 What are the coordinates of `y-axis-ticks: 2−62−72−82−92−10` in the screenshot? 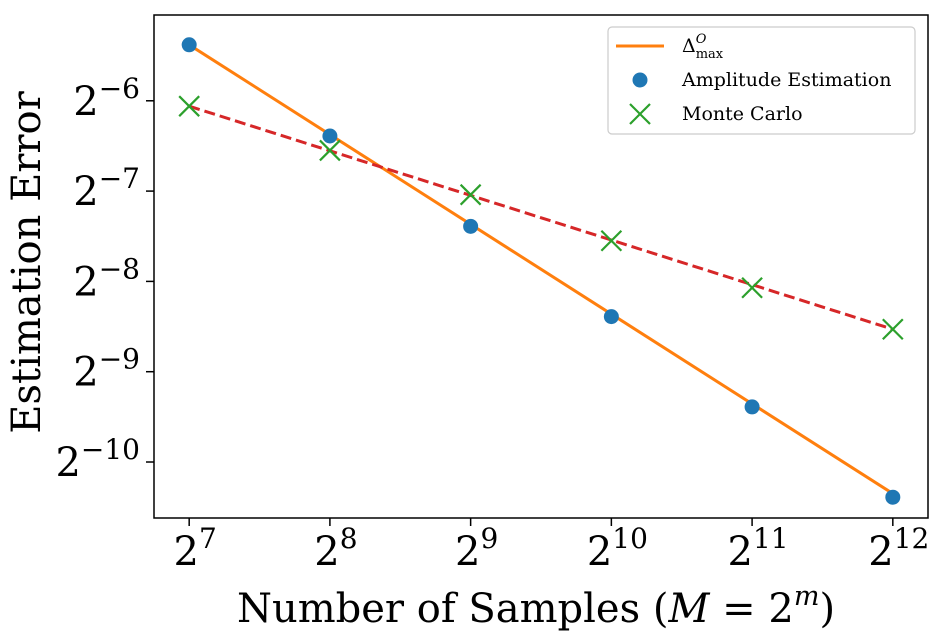 It's located at (104, 279).